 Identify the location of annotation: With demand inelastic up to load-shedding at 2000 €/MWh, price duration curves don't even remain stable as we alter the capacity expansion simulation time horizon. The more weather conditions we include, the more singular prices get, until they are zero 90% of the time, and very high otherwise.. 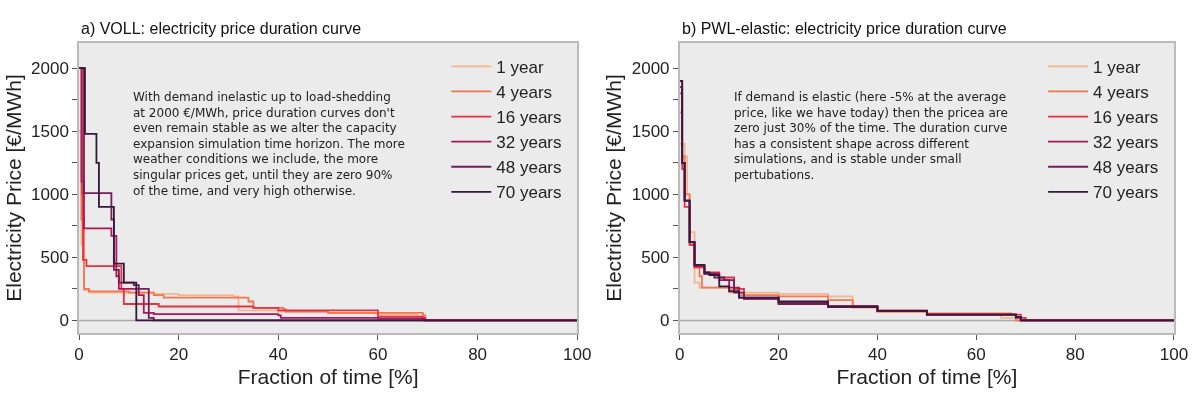
(269, 144).